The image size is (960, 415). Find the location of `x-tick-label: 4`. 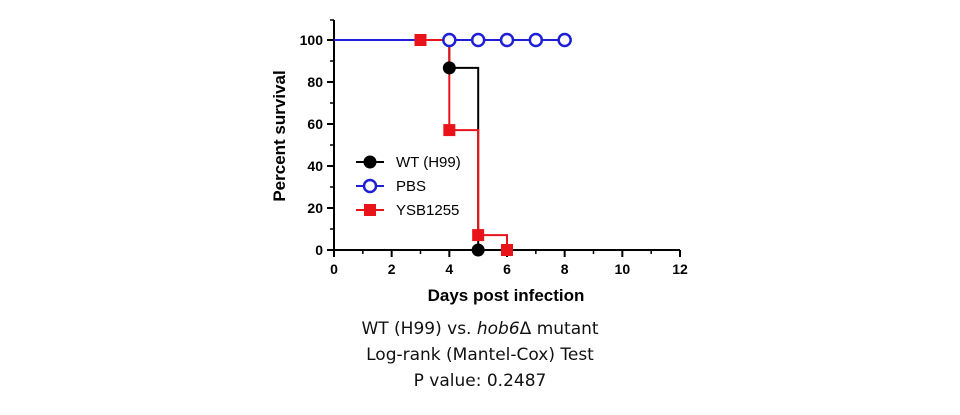

x-tick-label: 4 is located at coordinates (449, 269).